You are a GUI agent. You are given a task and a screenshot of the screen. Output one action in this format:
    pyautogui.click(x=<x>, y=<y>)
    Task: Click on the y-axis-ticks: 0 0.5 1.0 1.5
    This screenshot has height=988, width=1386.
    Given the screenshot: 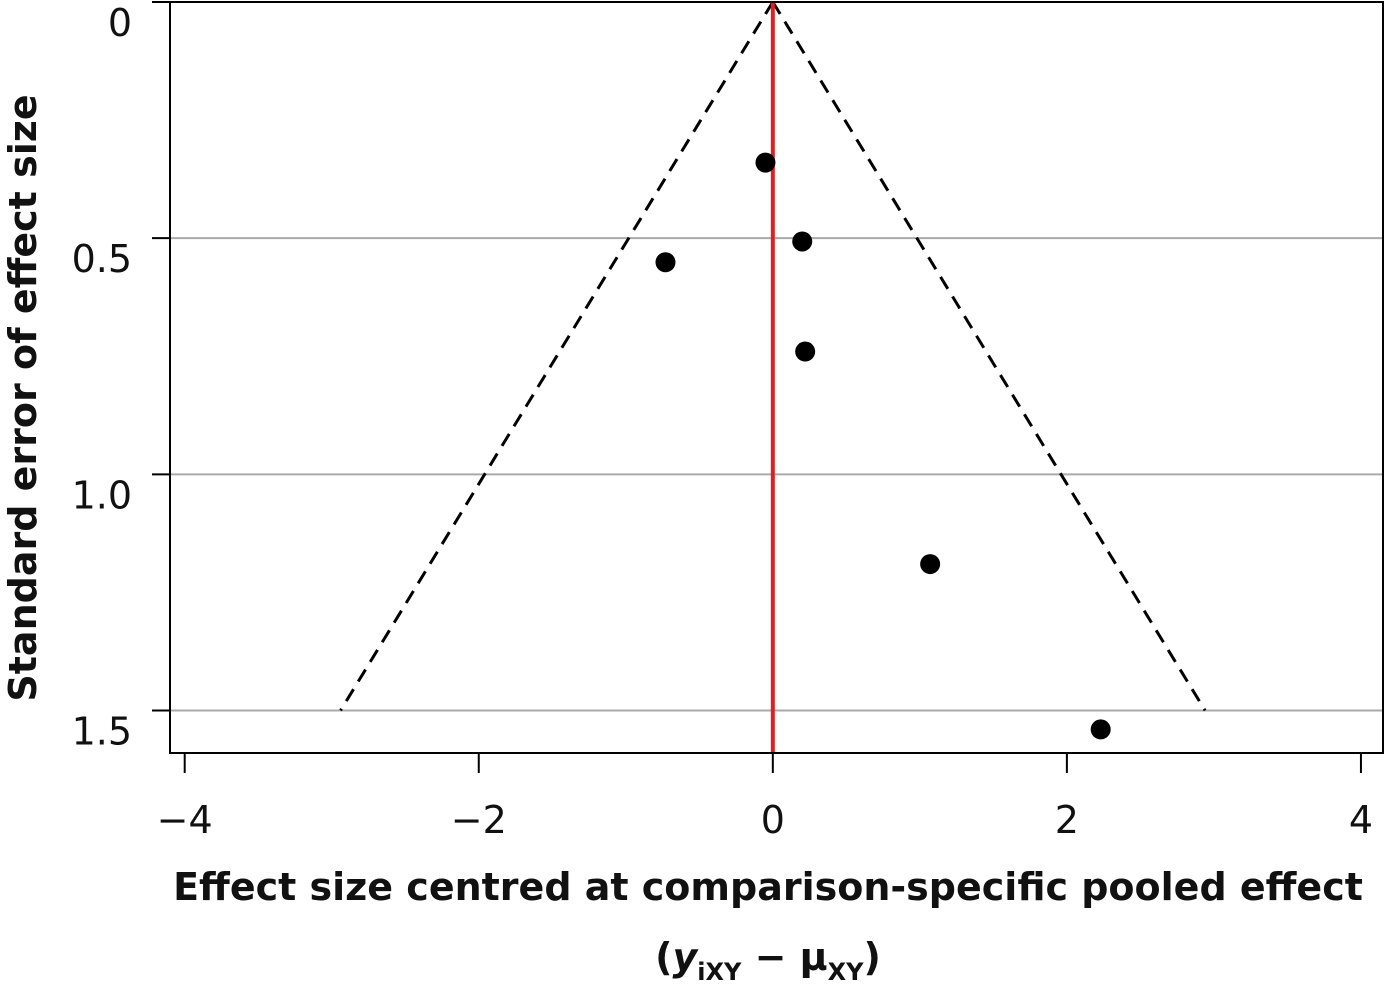 What is the action you would take?
    pyautogui.click(x=121, y=377)
    